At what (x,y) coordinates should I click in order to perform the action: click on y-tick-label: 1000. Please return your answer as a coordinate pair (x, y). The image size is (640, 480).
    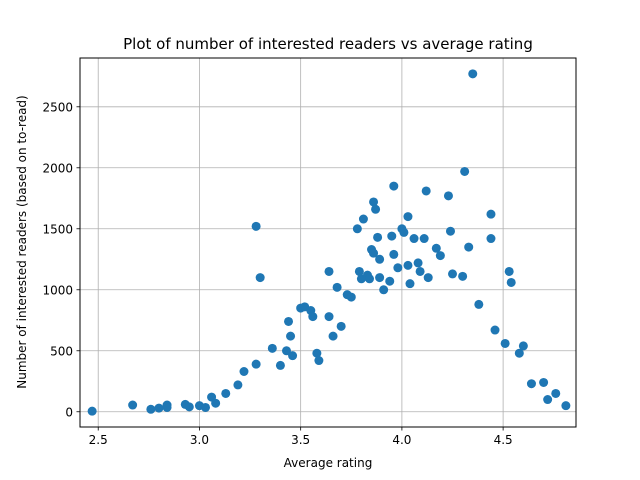
    Looking at the image, I should click on (57, 290).